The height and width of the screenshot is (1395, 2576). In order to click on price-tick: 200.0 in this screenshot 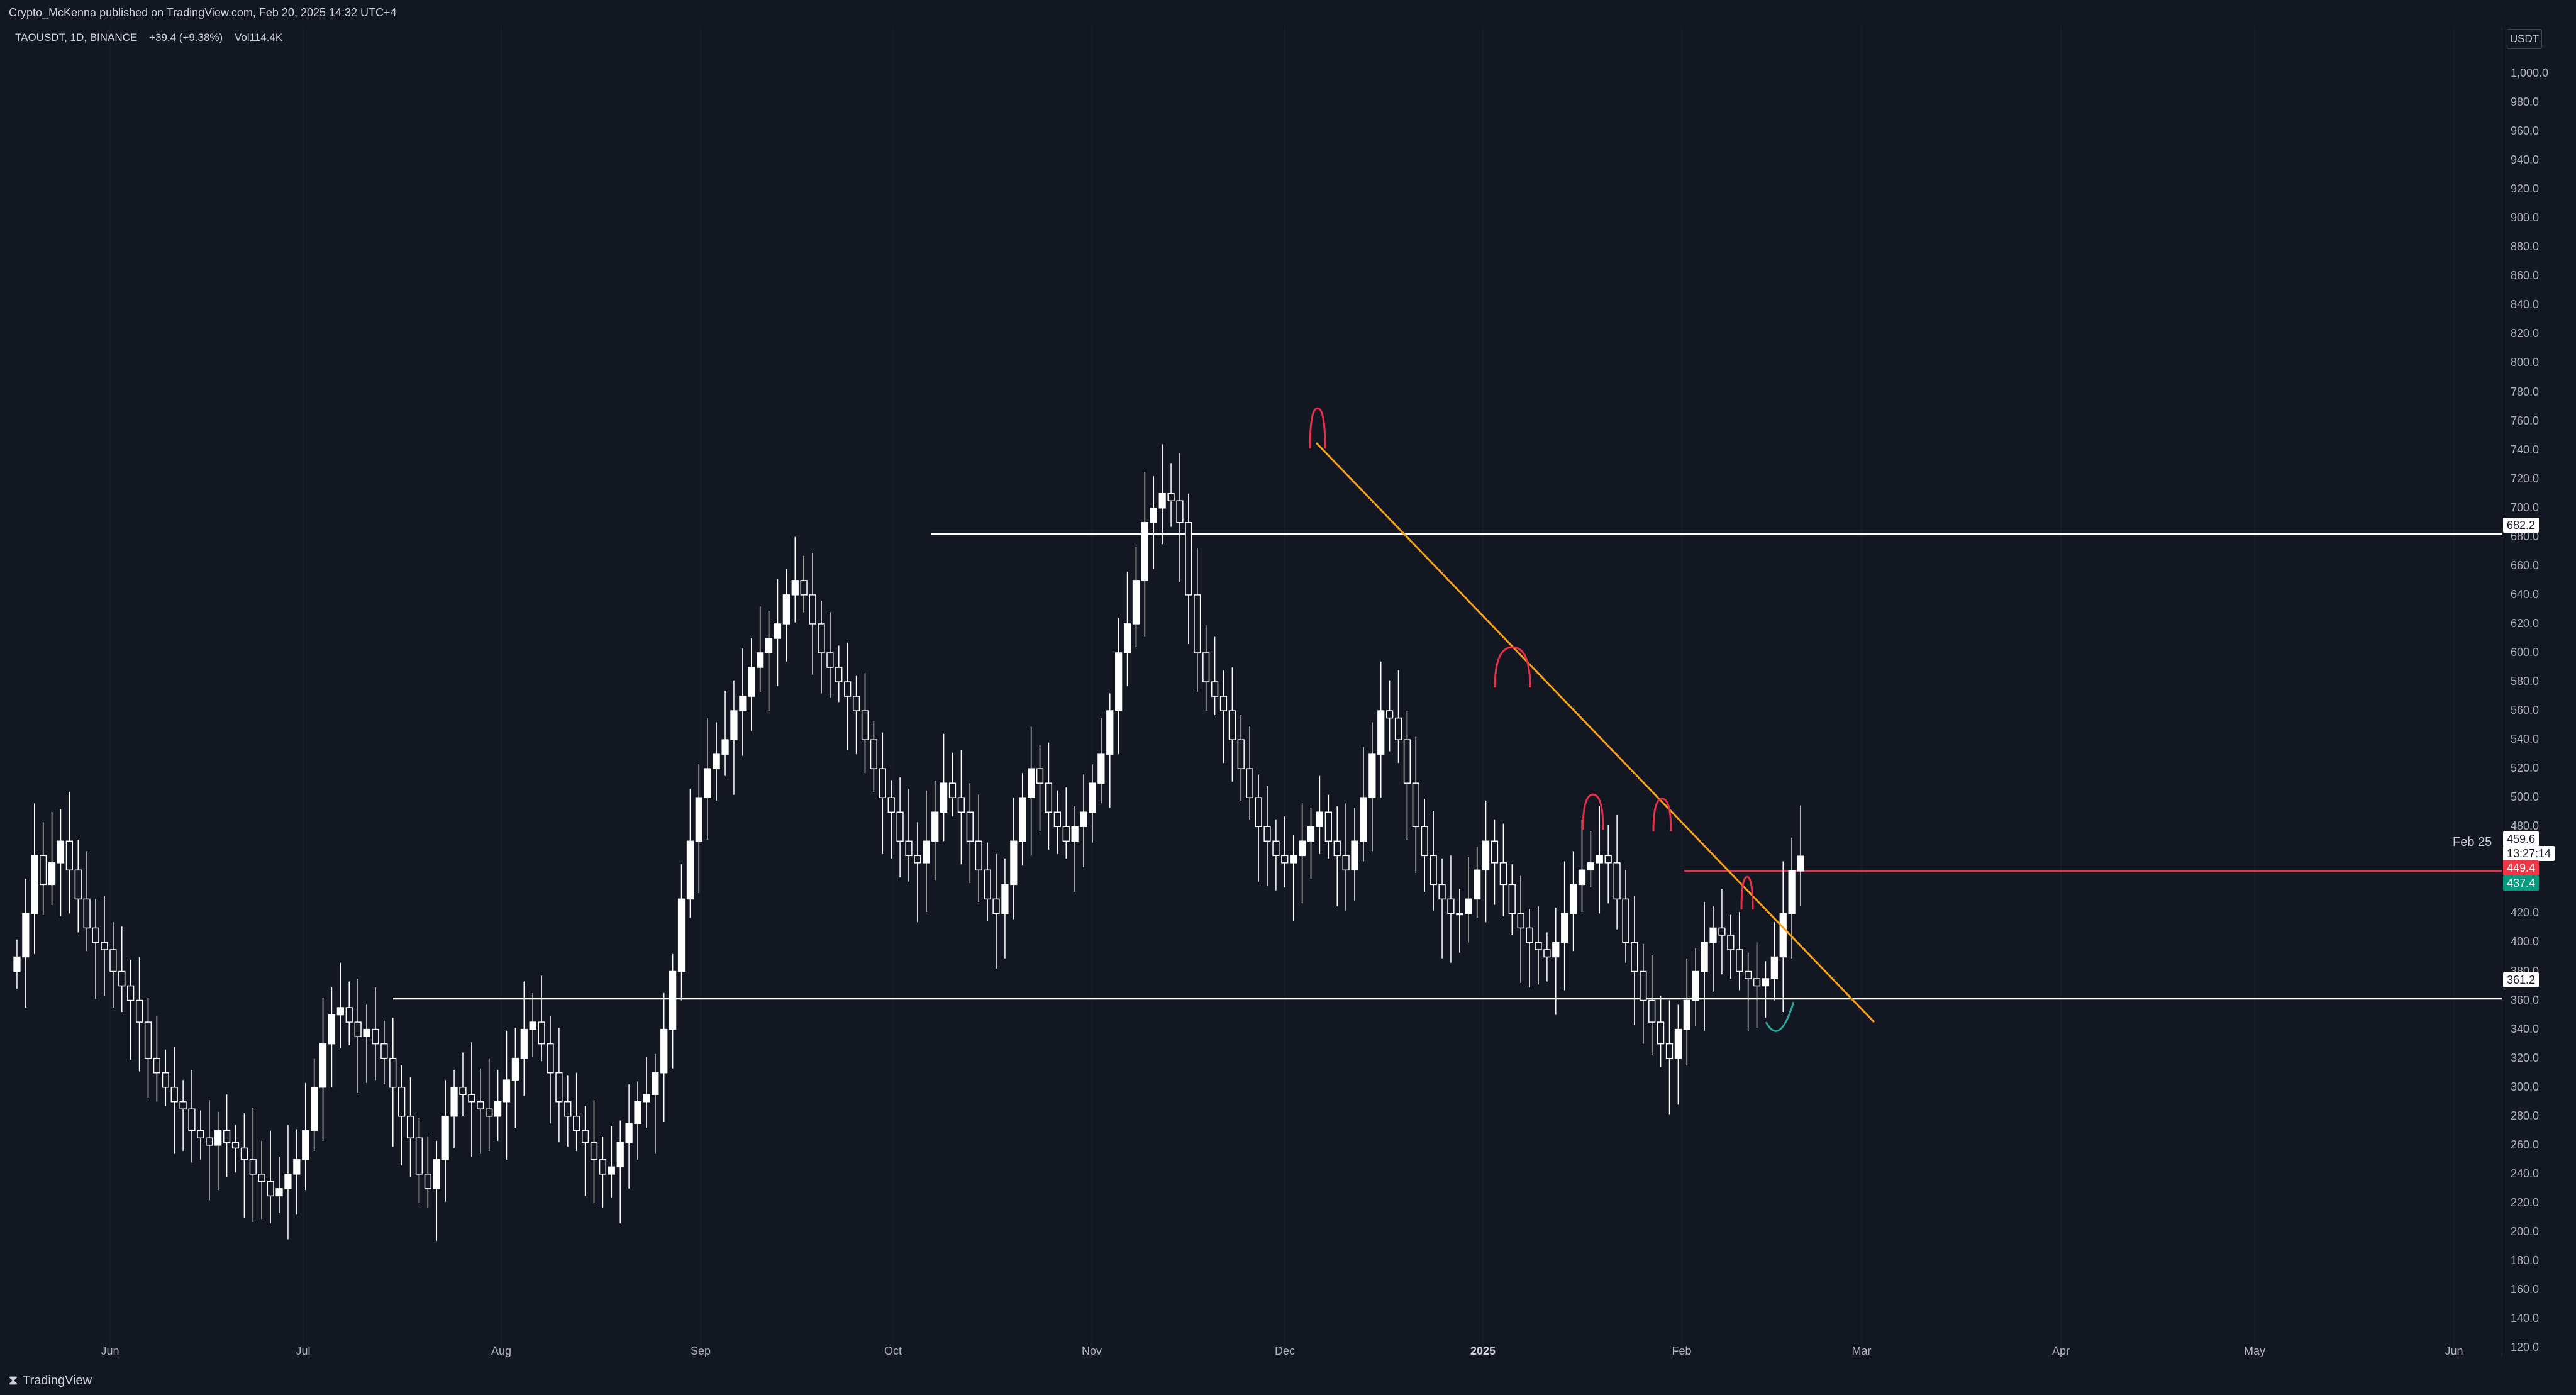, I will do `click(2525, 1231)`.